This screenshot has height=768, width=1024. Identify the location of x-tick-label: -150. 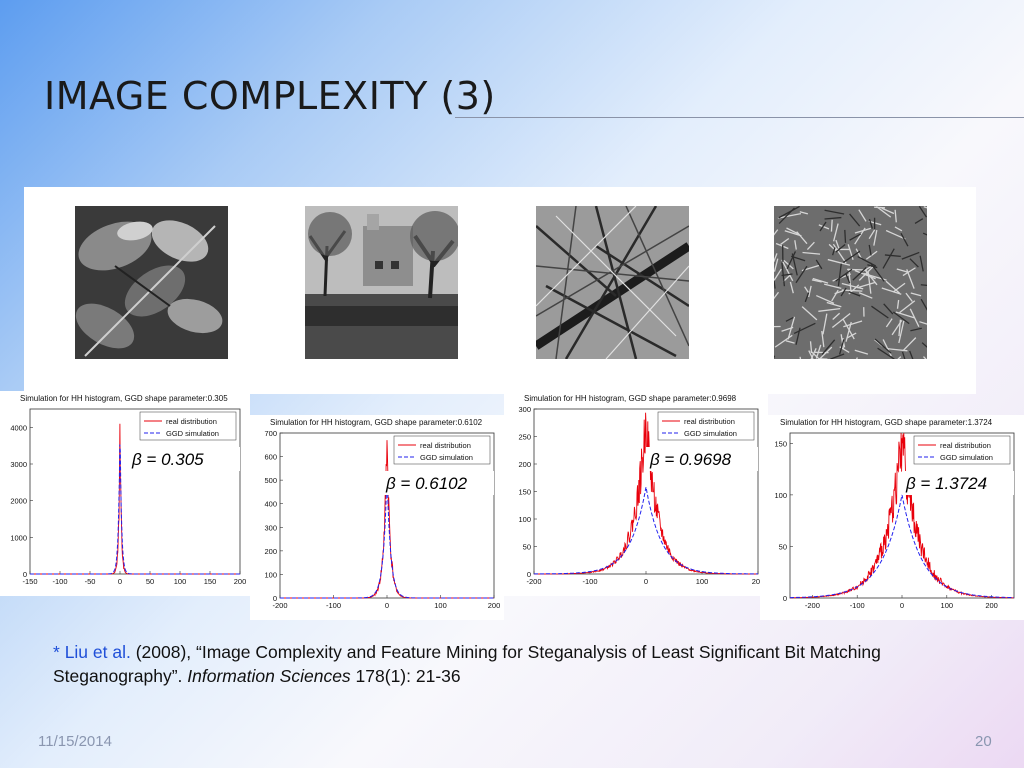
(29, 581).